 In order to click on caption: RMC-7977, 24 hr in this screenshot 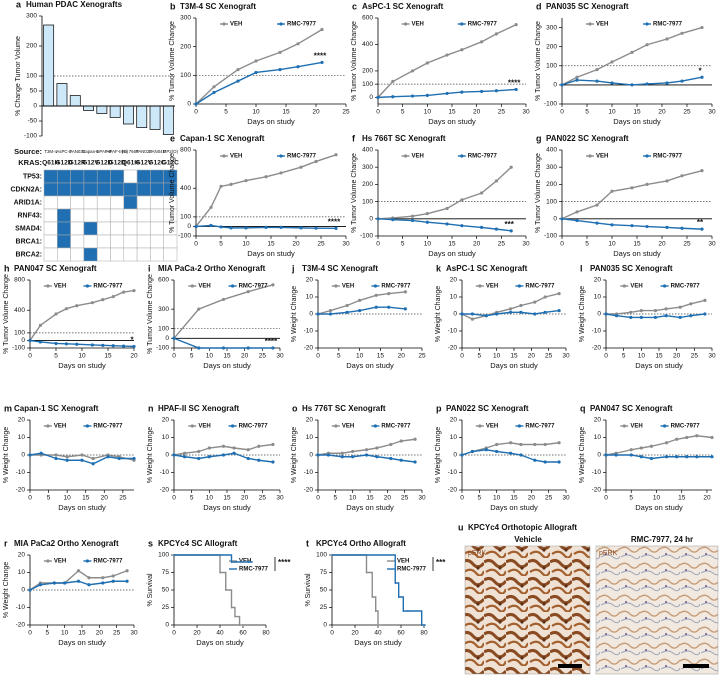, I will do `click(662, 539)`.